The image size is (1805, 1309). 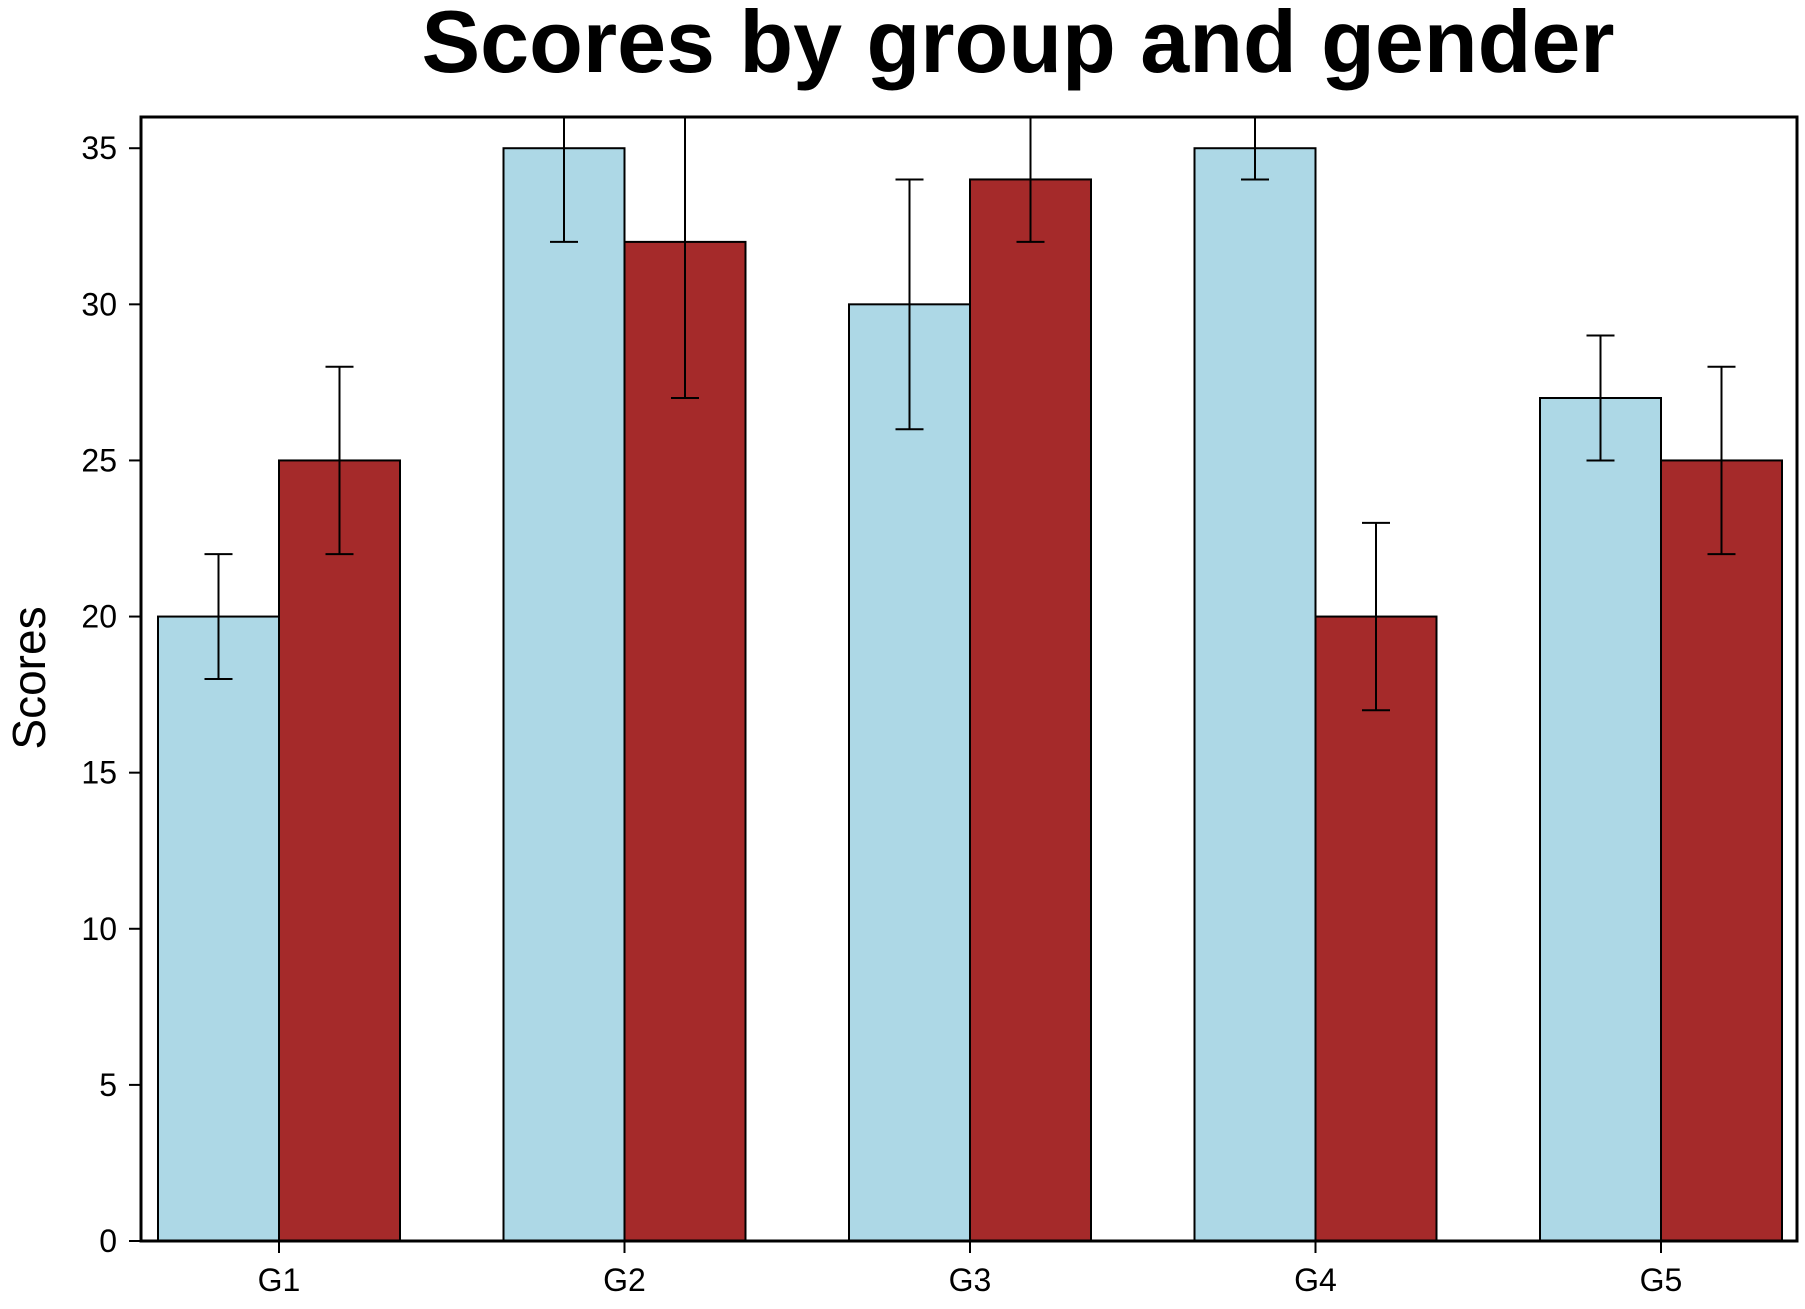 What do you see at coordinates (564, 180) in the screenshot?
I see `error-bar-g2-s1` at bounding box center [564, 180].